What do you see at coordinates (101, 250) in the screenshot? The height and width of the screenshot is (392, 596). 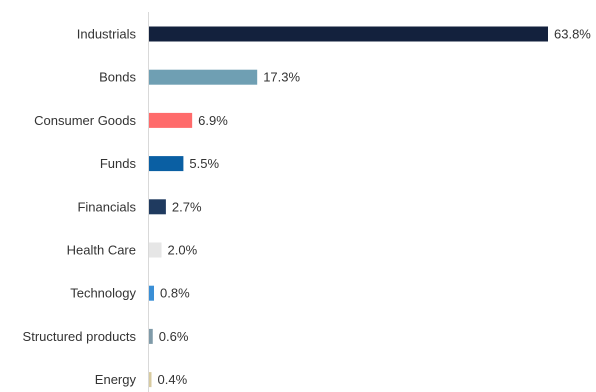 I see `category-label: Health Care` at bounding box center [101, 250].